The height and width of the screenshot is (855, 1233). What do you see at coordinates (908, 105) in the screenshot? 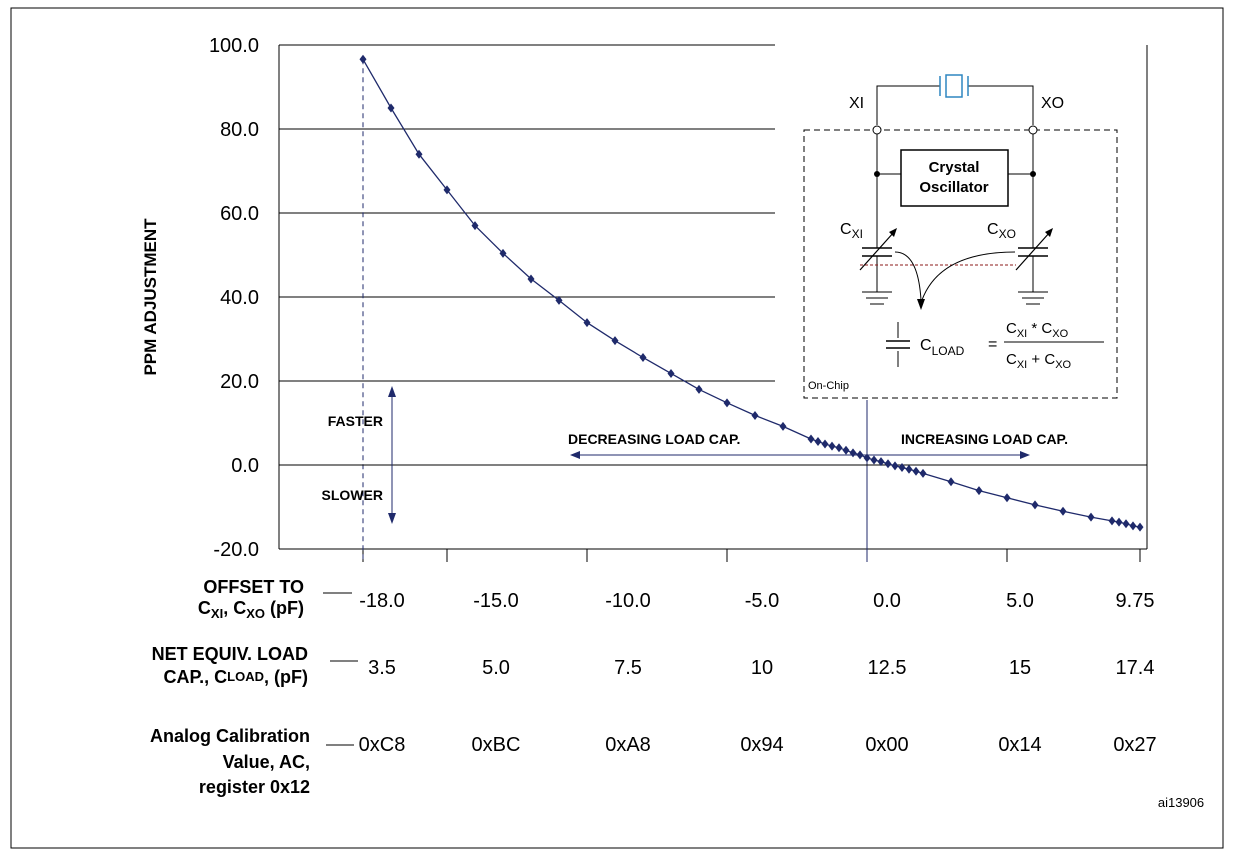
I see `crystal-wire-left` at bounding box center [908, 105].